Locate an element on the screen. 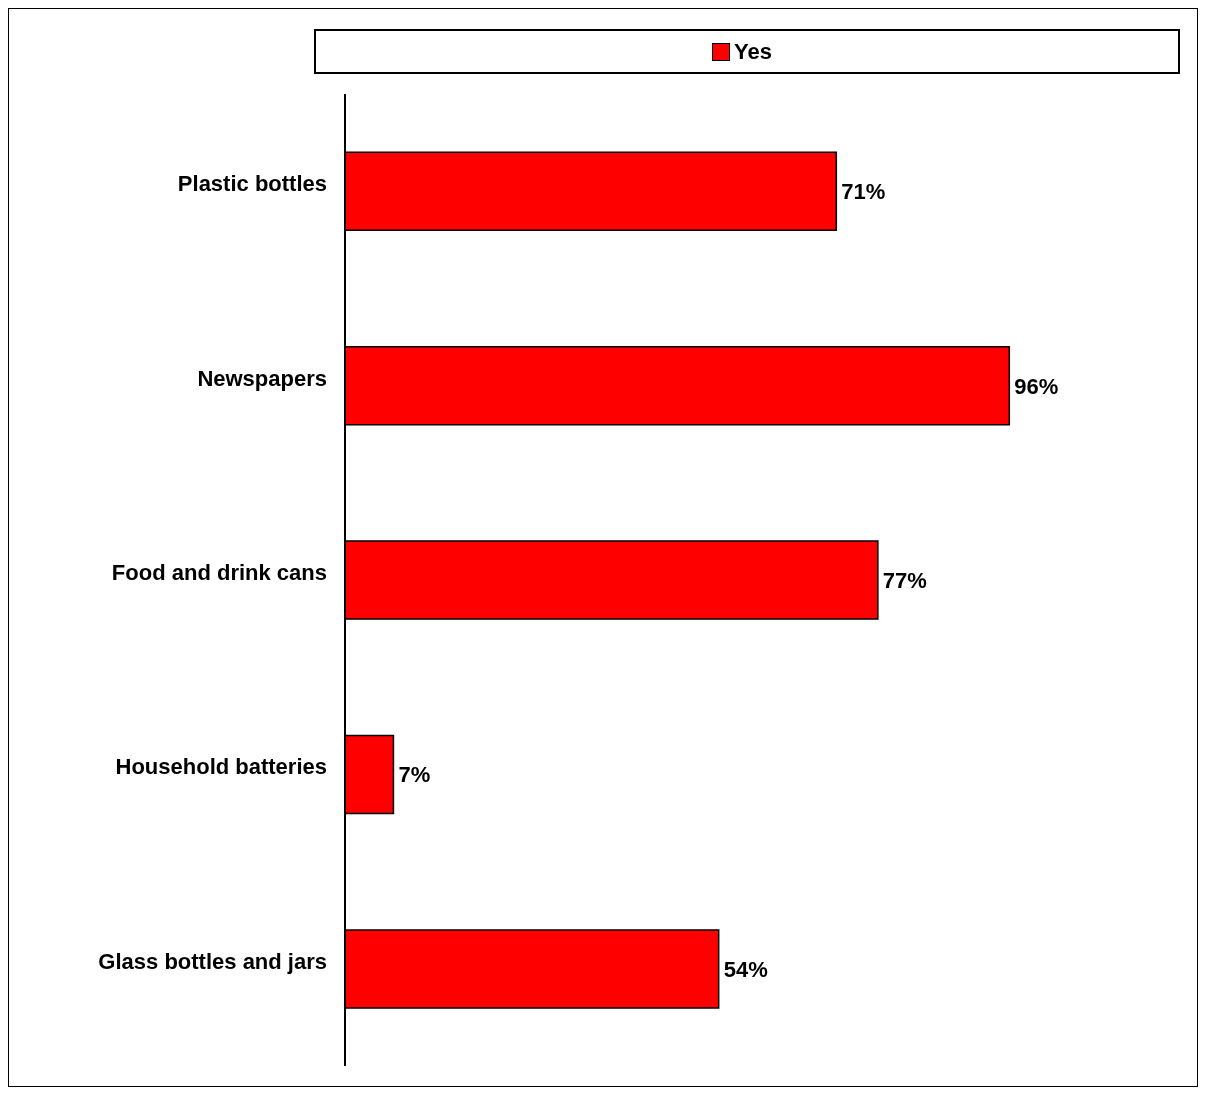  legend-label: Yes is located at coordinates (752, 51).